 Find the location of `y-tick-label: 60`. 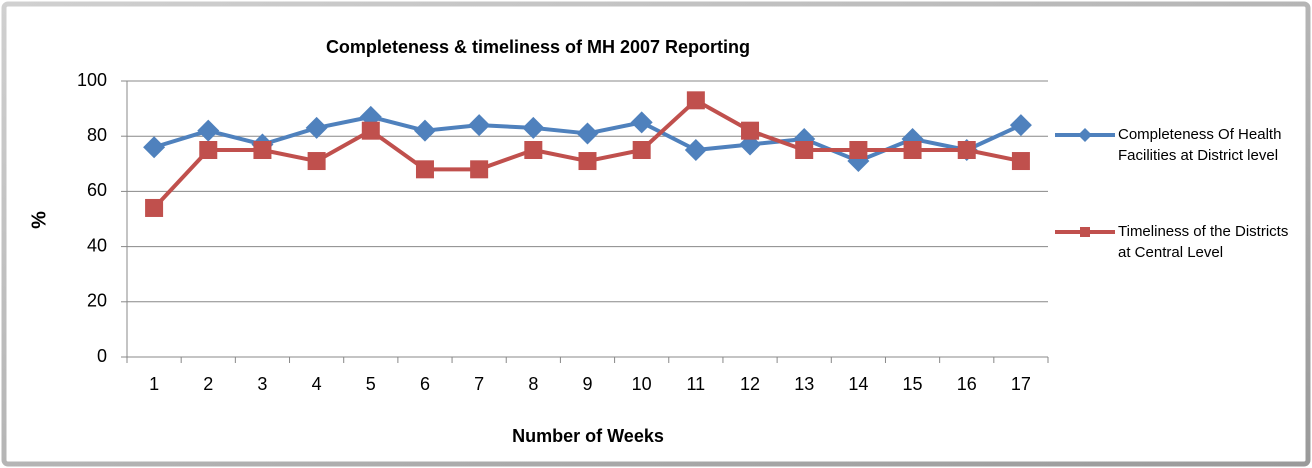

y-tick-label: 60 is located at coordinates (97, 190).